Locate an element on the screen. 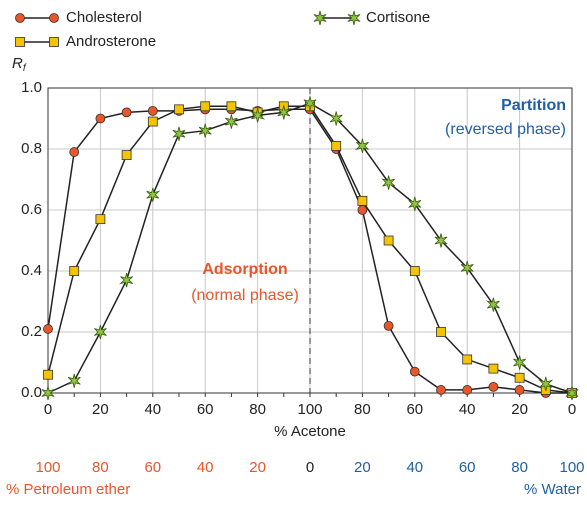 The image size is (587, 505). petroleum-label: % Petroleum ether is located at coordinates (68, 489).